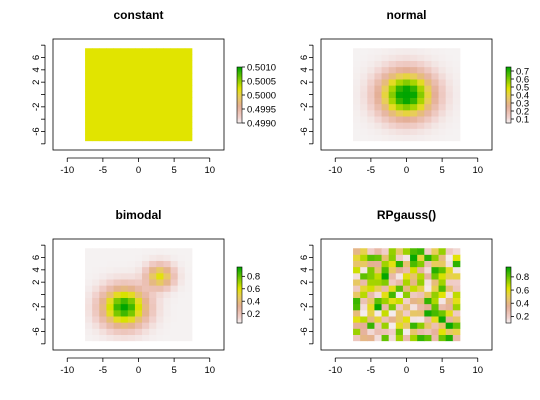 The height and width of the screenshot is (400, 540). Describe the element at coordinates (407, 95) in the screenshot. I see `raster` at that location.